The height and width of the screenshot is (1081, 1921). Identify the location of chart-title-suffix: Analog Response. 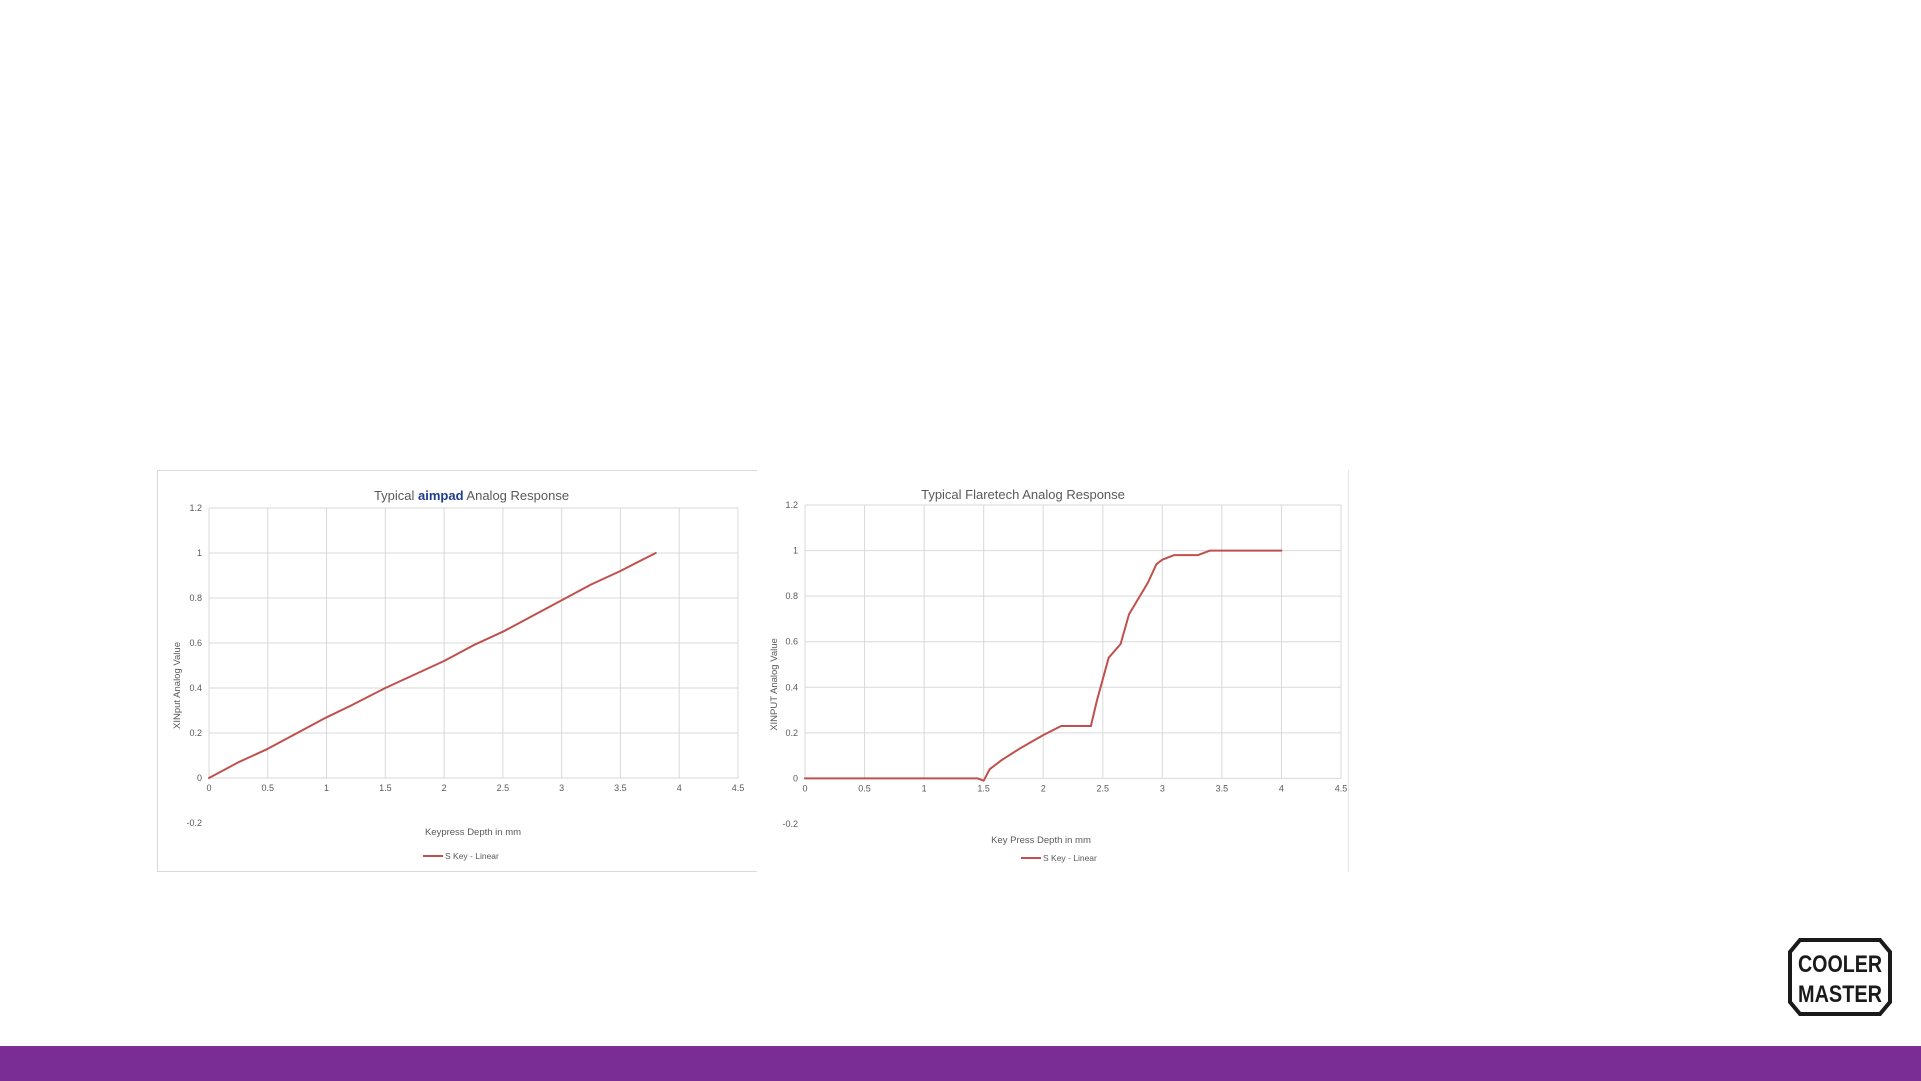
(517, 495).